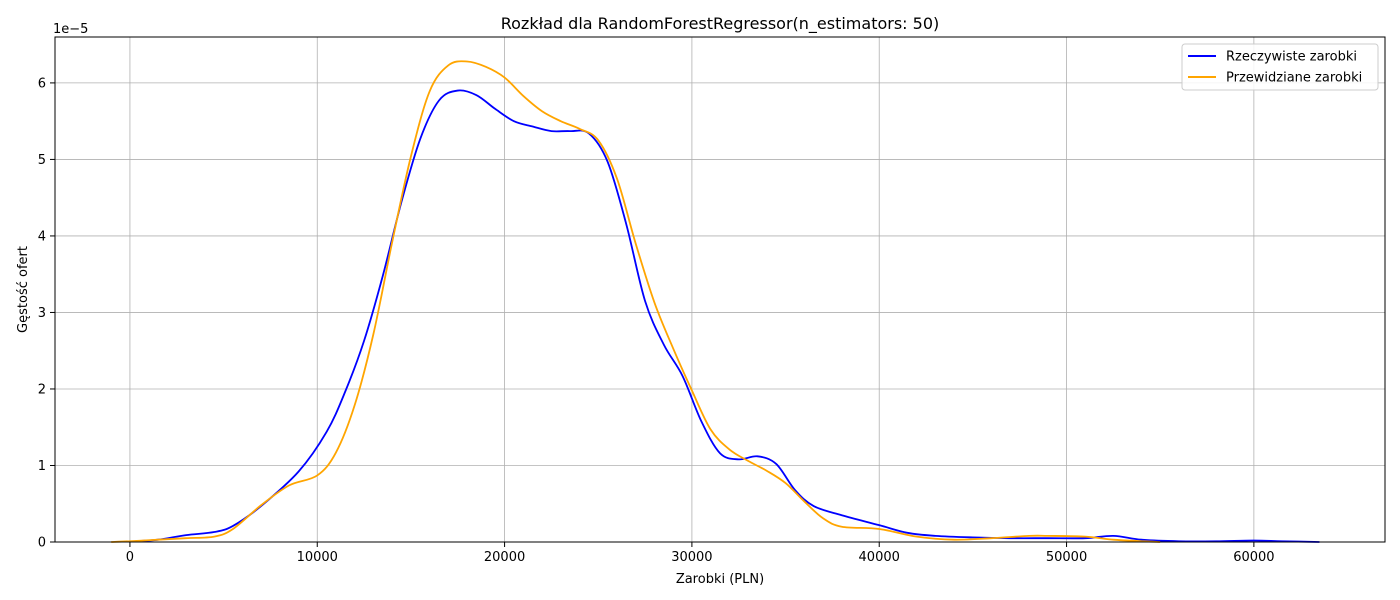  Describe the element at coordinates (130, 557) in the screenshot. I see `x-tick-label: 0` at that location.